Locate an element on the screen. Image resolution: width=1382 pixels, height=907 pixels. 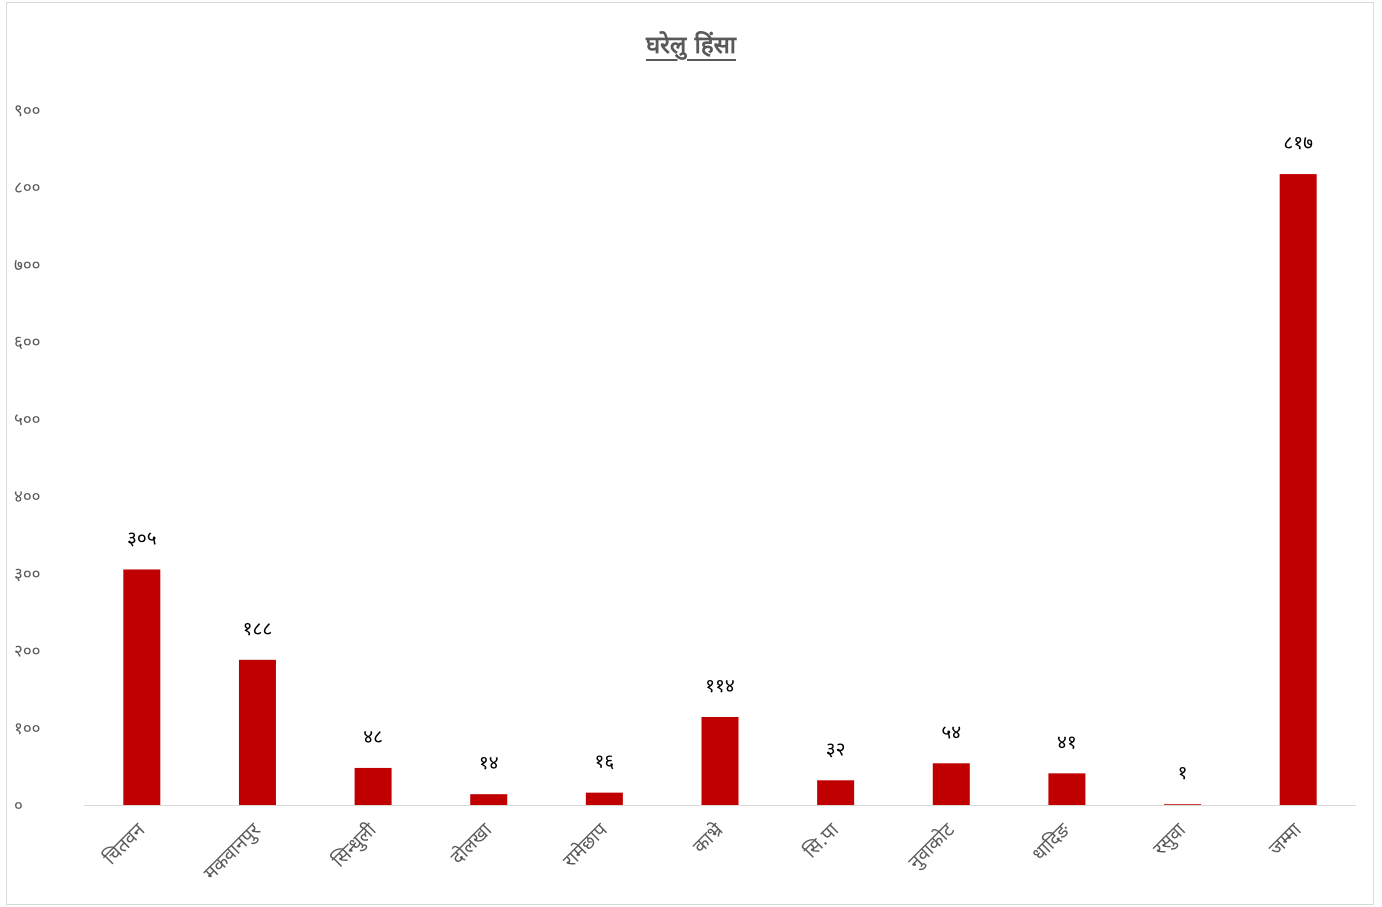
data-label: ४८ is located at coordinates (373, 737).